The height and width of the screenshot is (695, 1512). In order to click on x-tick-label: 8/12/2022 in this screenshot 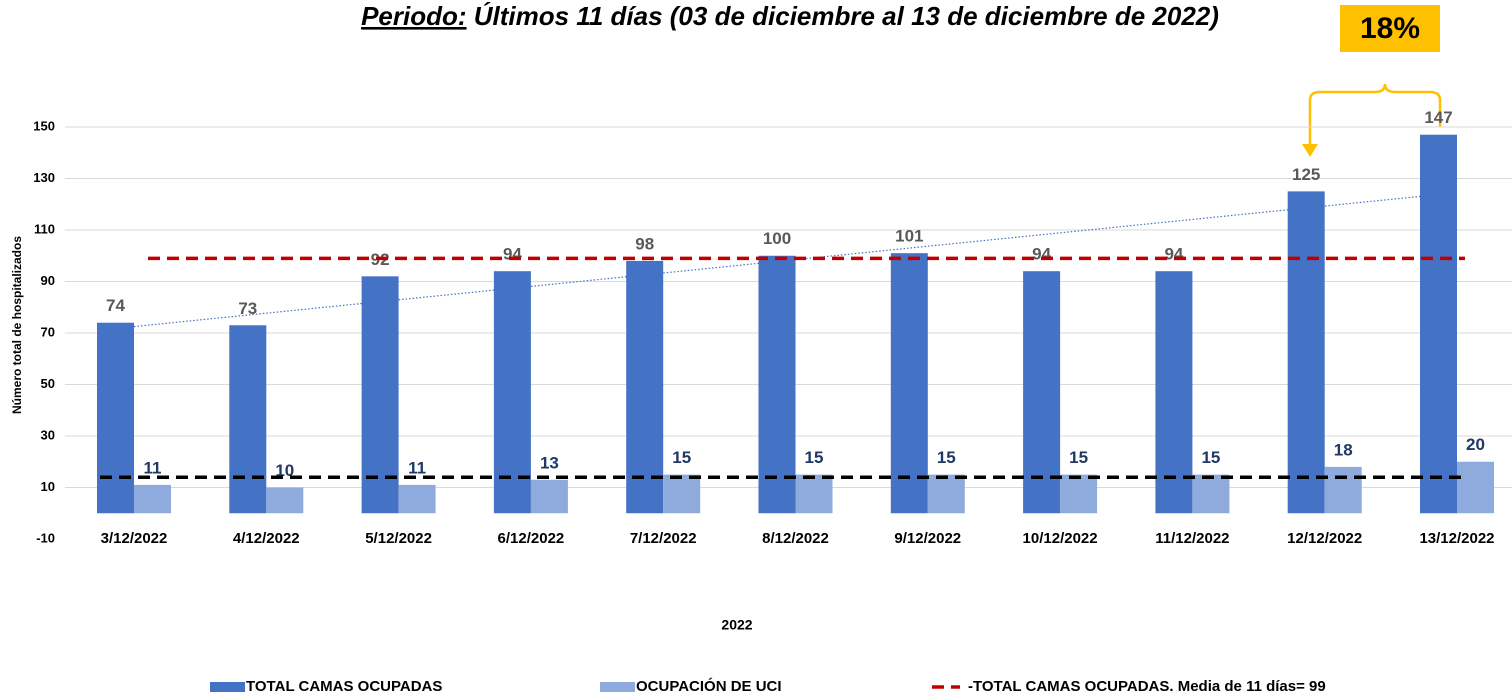, I will do `click(795, 538)`.